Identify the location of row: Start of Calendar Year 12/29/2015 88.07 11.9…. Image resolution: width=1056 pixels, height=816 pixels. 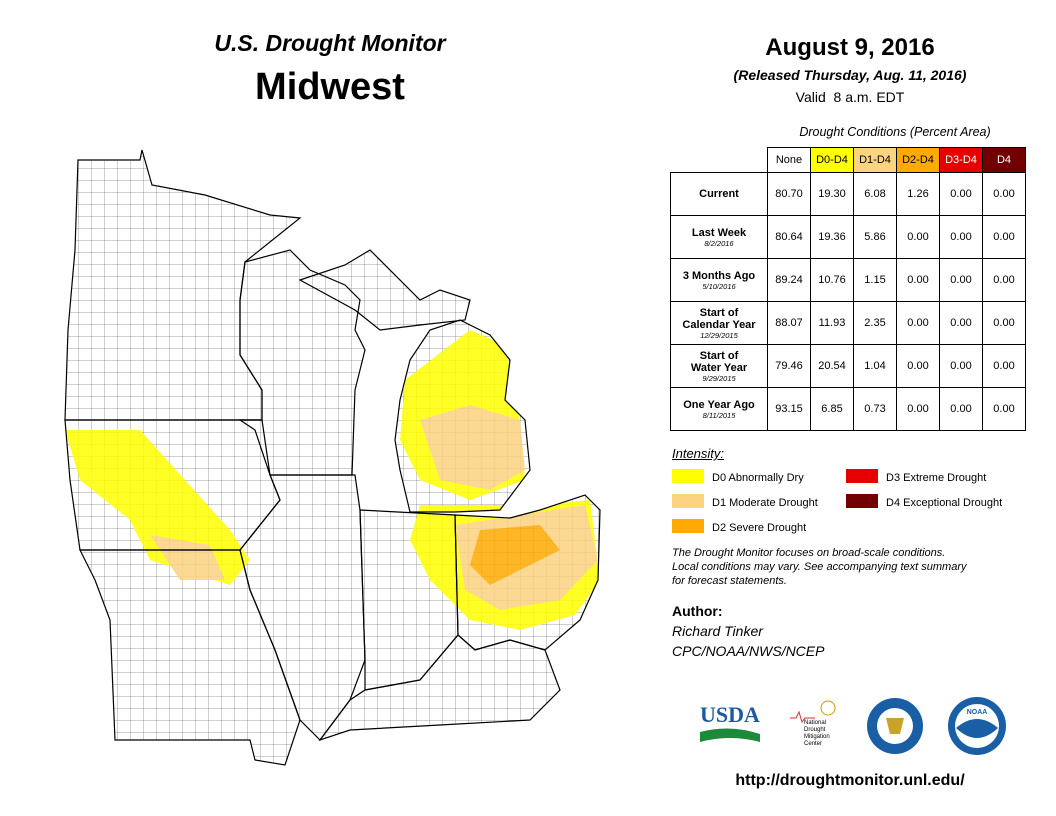
(848, 323).